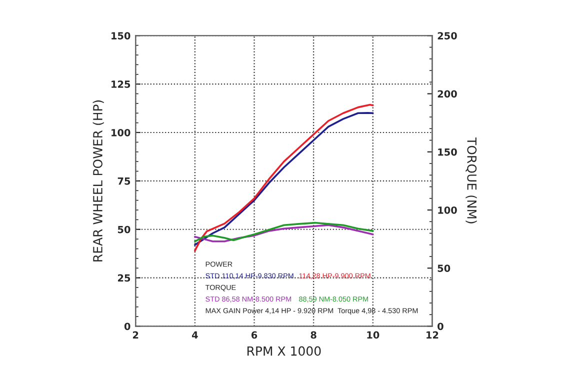 The image size is (565, 375). I want to click on y2-tick-label: 200, so click(447, 94).